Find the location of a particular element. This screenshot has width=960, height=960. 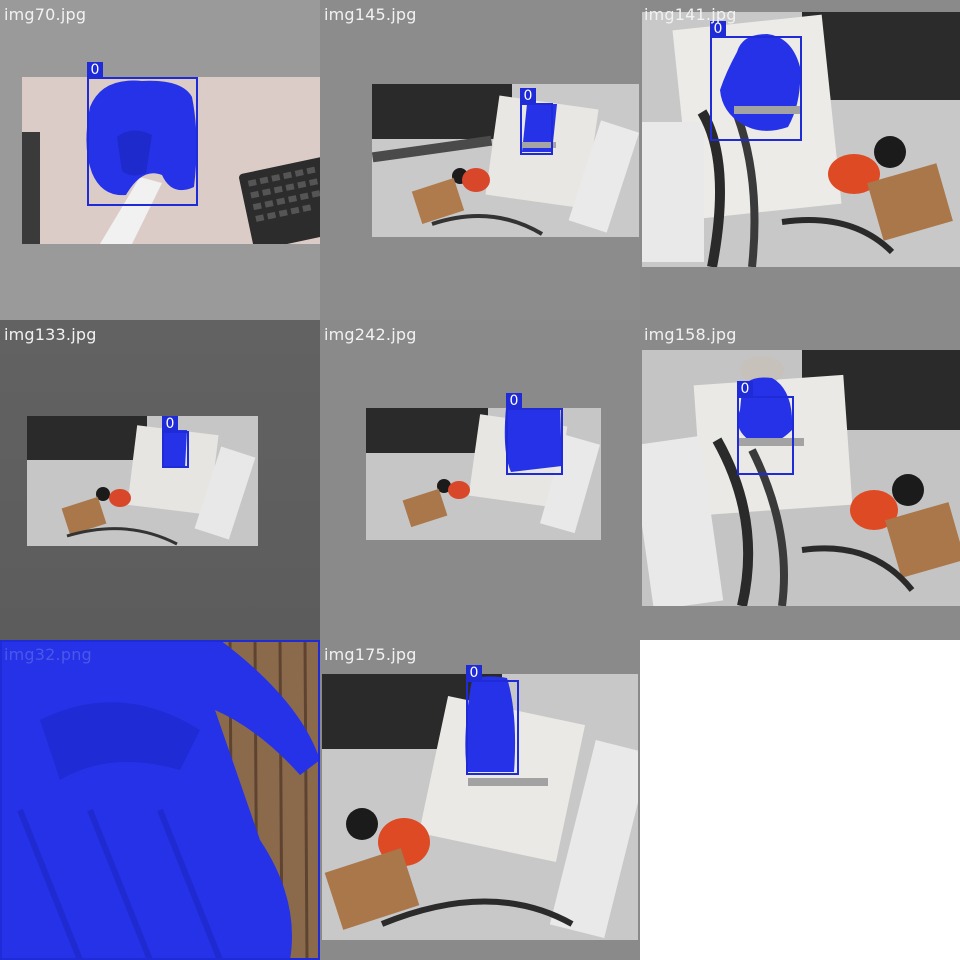

tile-img145: 0 img145.jpg is located at coordinates (480, 160).